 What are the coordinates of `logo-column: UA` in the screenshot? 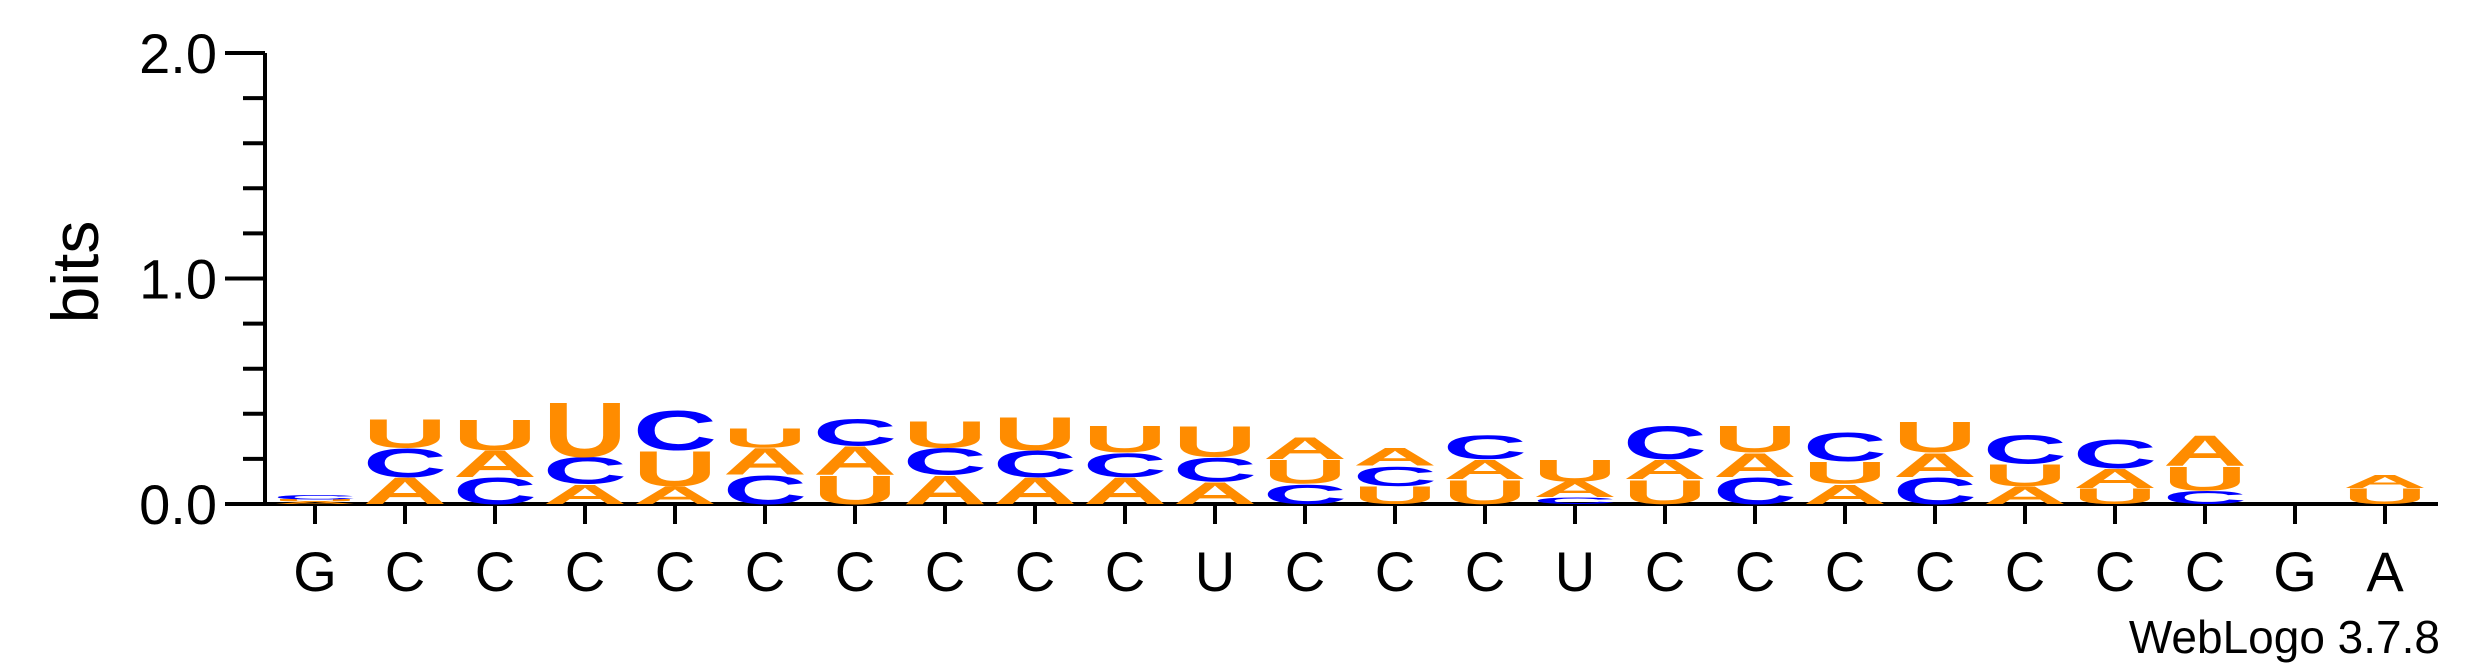 It's located at (2385, 489).